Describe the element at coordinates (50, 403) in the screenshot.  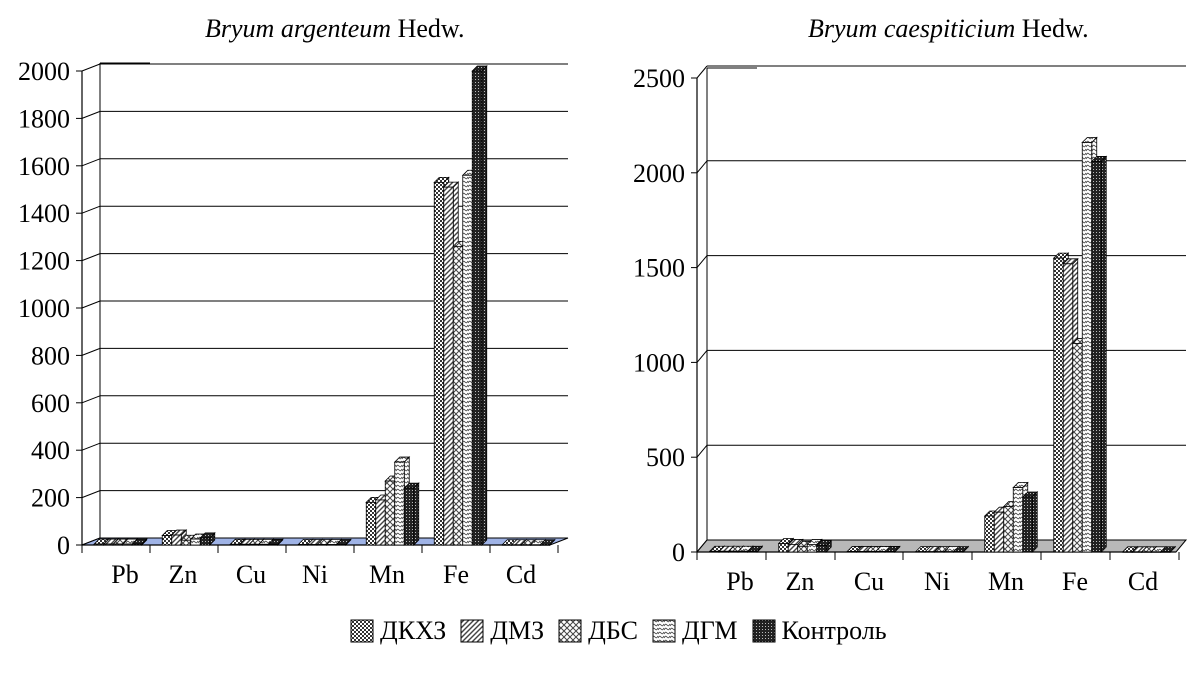
I see `y-tick-label: 600` at that location.